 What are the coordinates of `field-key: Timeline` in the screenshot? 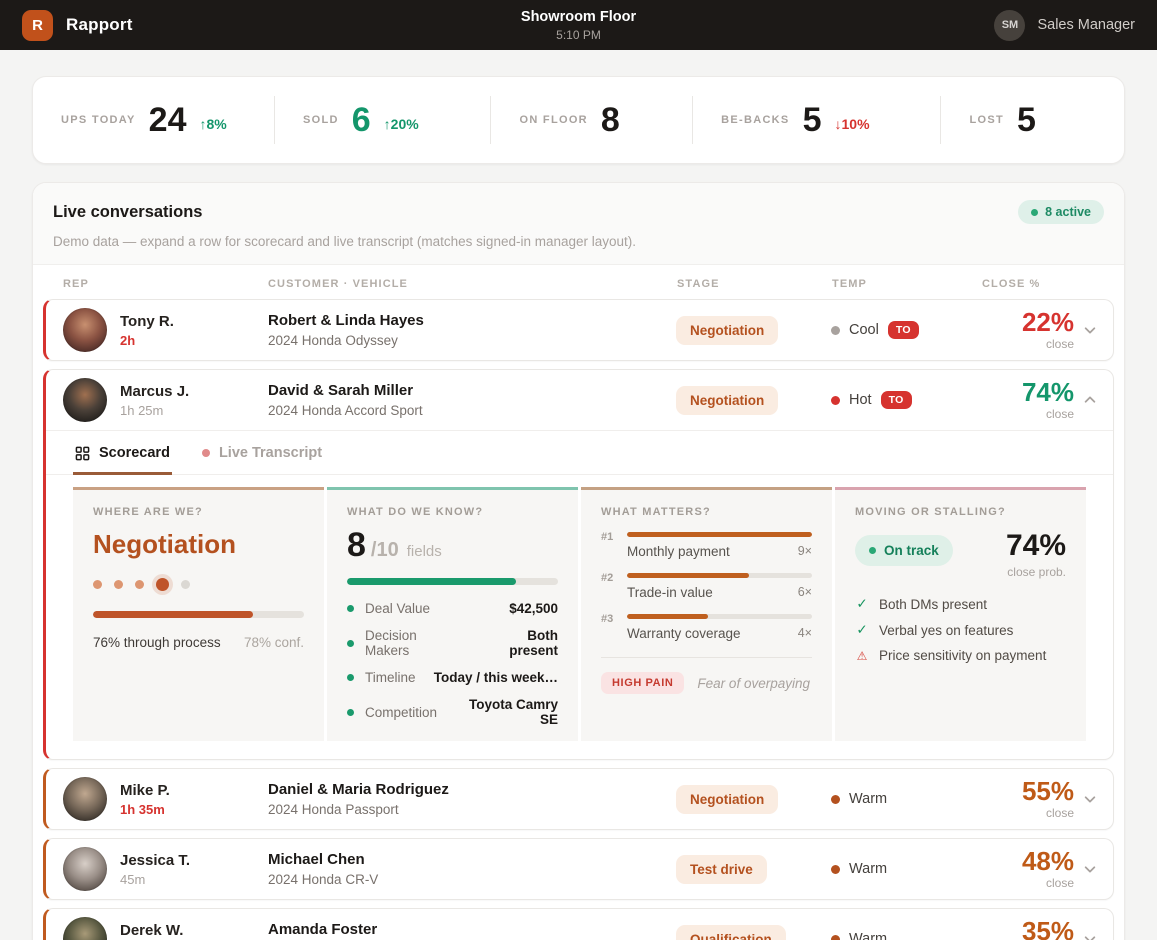 It's located at (390, 677).